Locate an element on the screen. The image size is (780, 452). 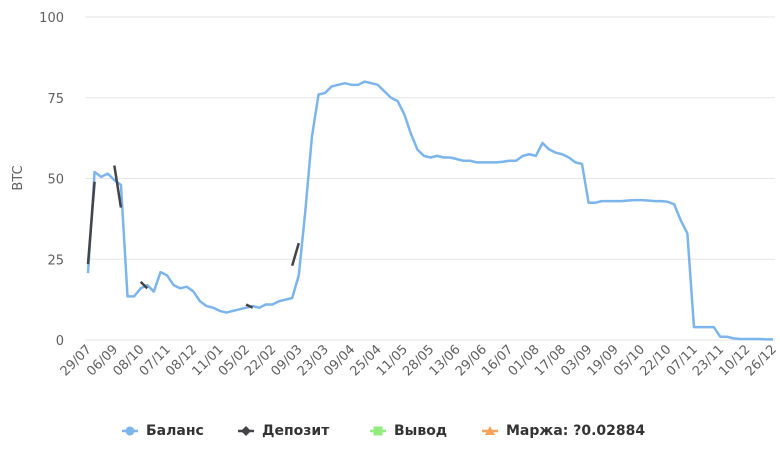
y-tick-label: 0 is located at coordinates (60, 341).